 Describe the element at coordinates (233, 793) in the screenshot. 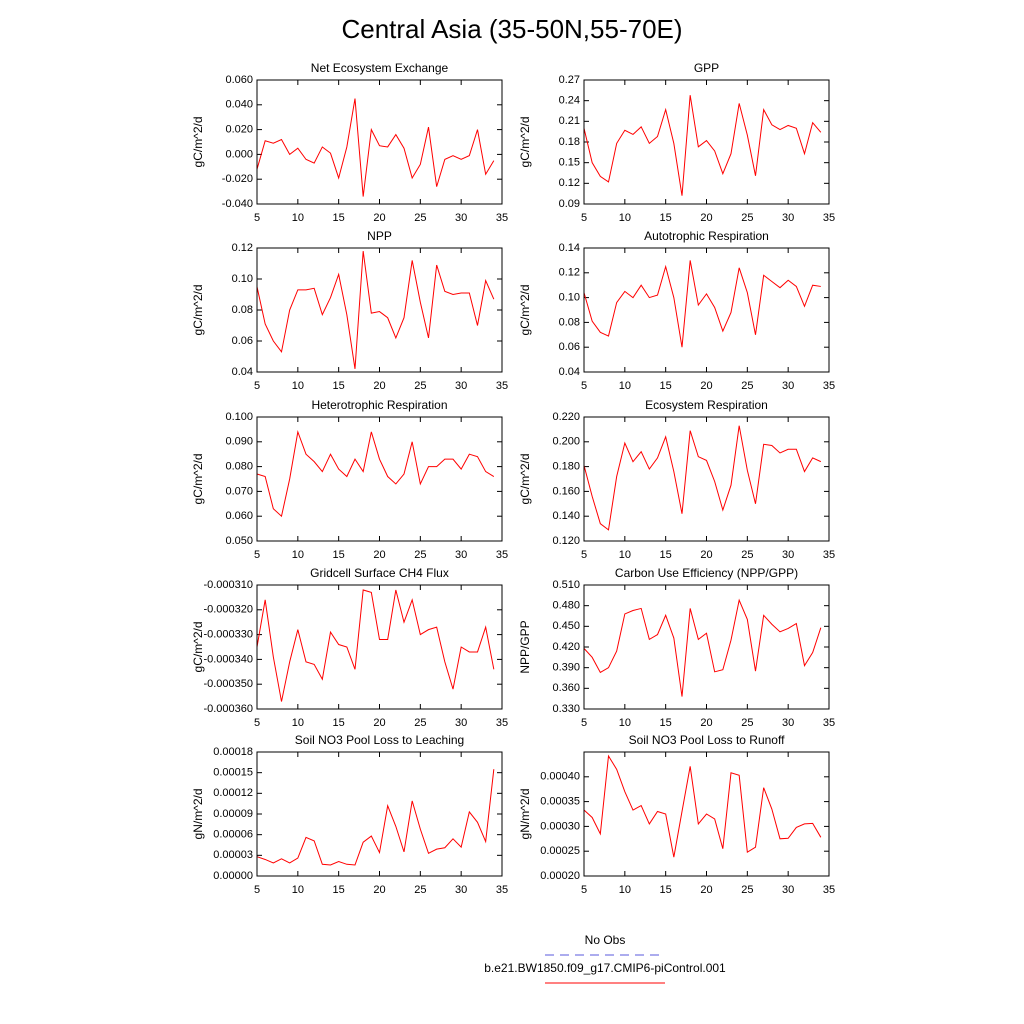

I see `y-tick-label: 0.00012` at that location.